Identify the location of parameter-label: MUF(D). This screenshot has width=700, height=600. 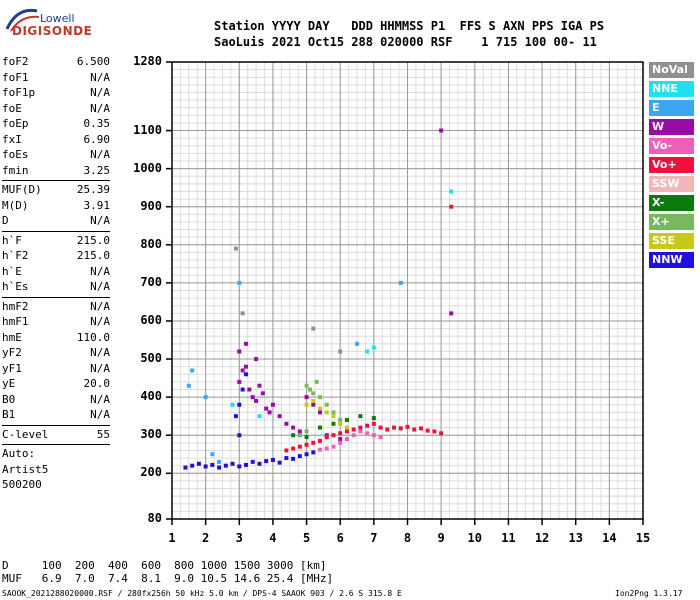
(22, 189).